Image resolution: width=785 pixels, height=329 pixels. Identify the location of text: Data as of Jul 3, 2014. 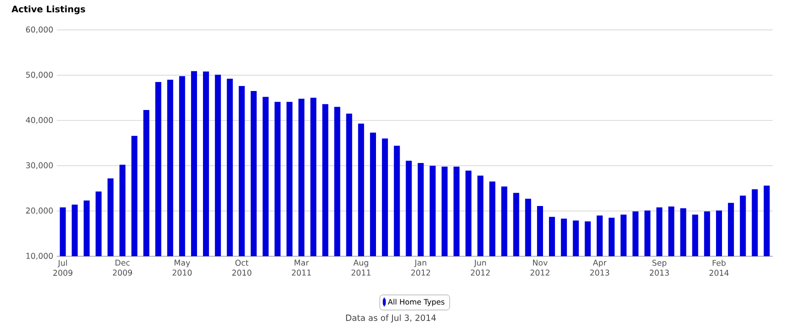
(391, 318).